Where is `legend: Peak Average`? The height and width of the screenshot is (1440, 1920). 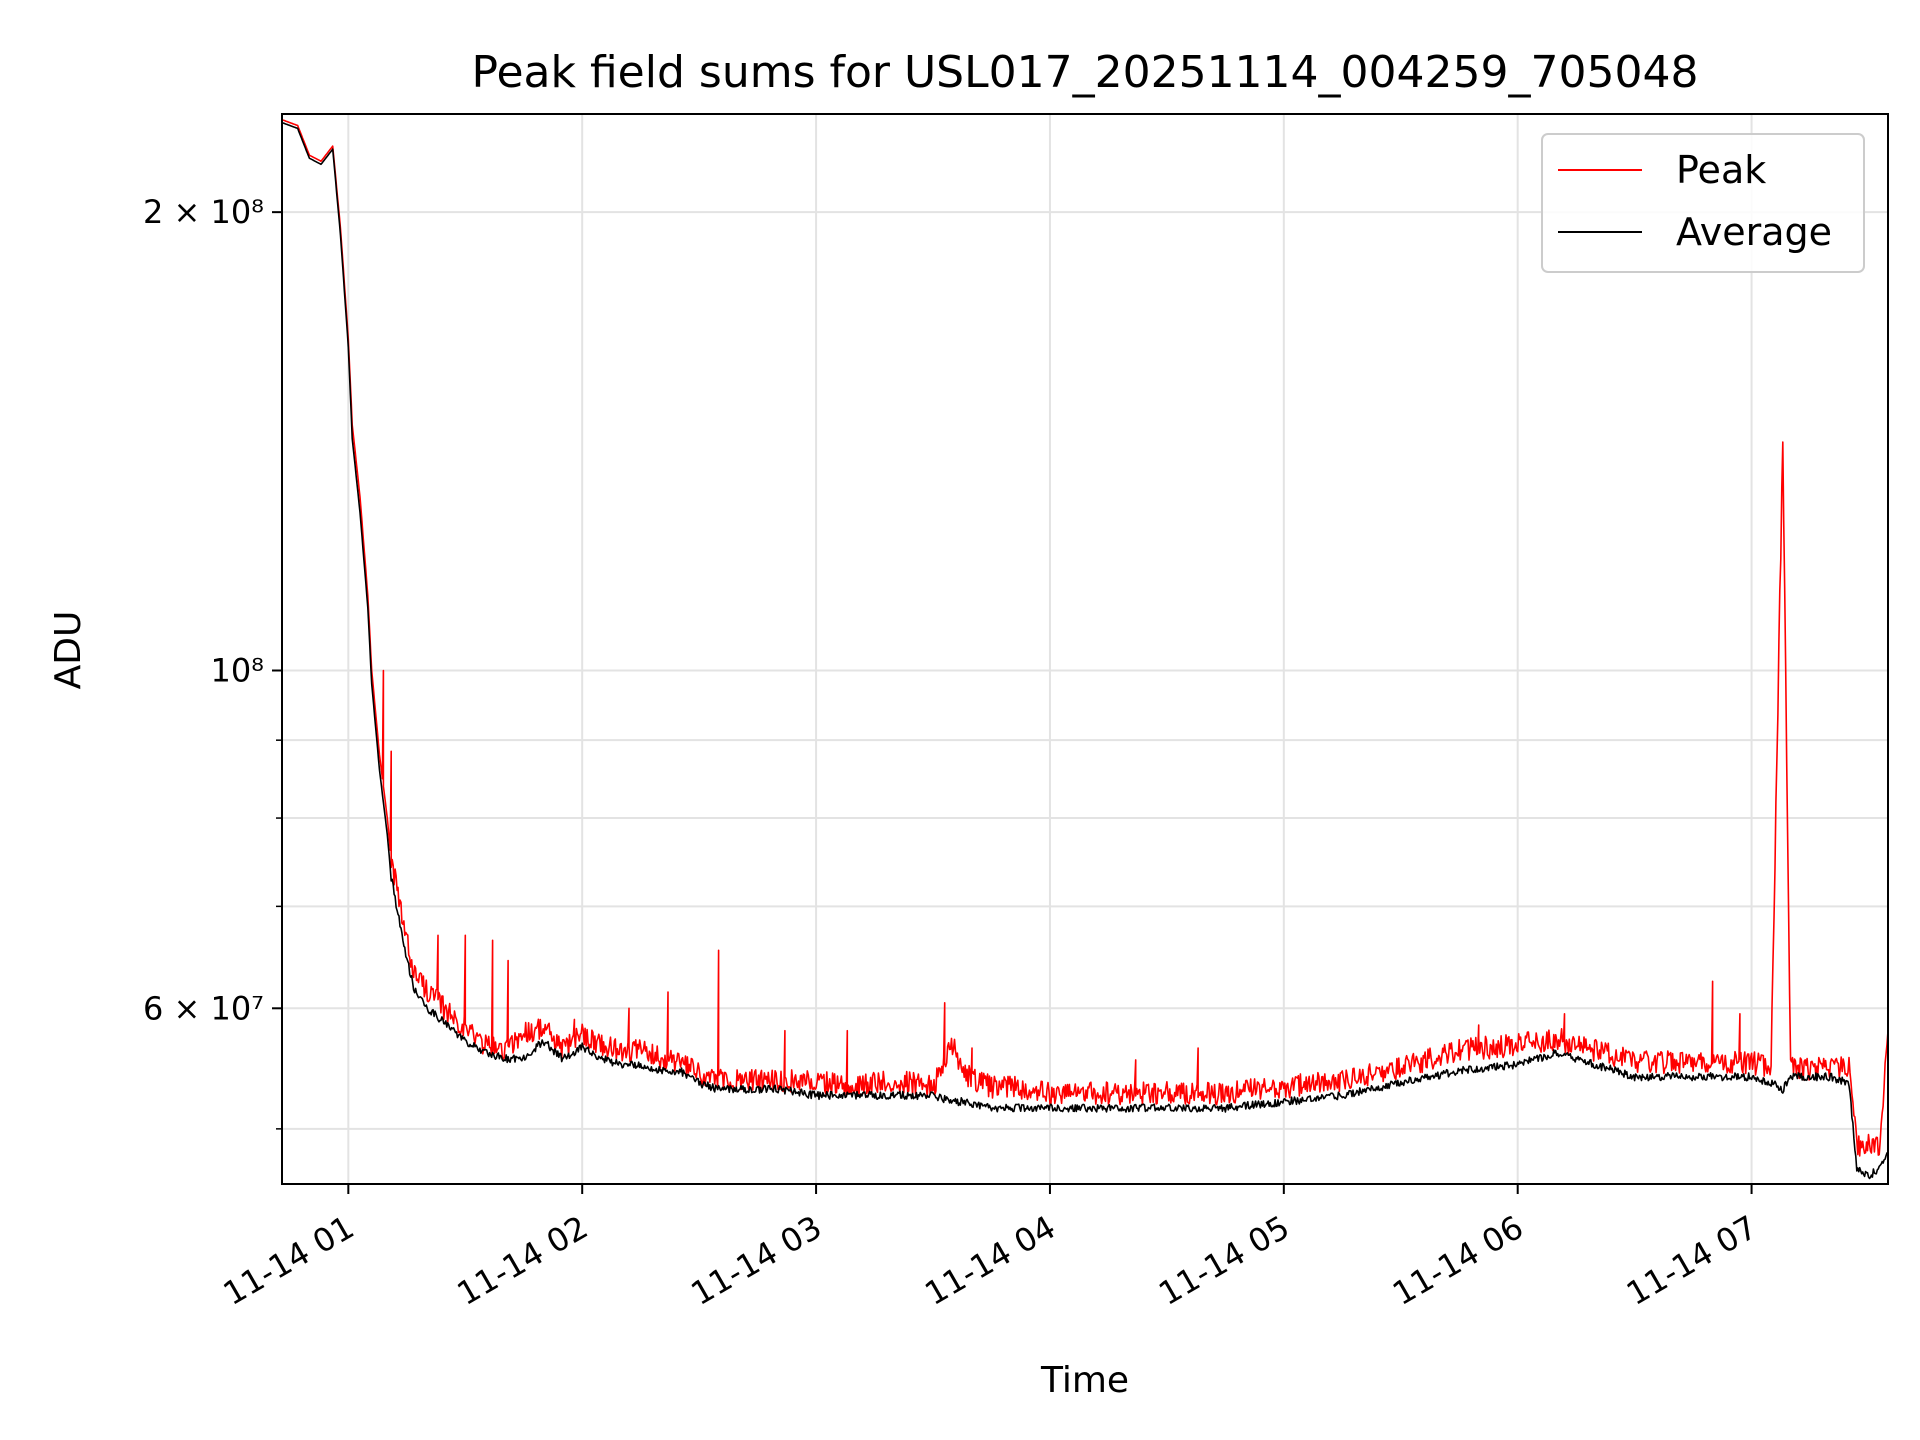 legend: Peak Average is located at coordinates (1703, 203).